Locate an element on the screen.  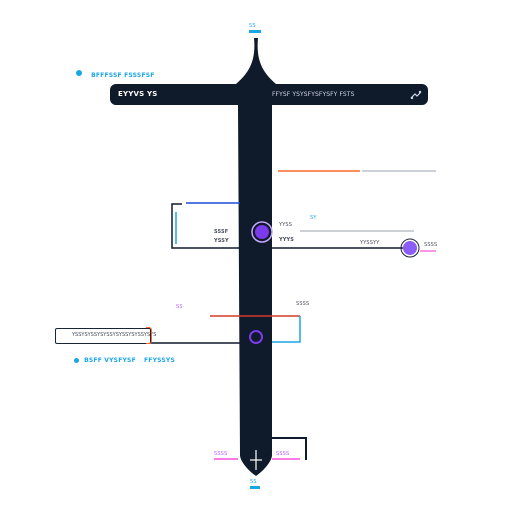
bottom-left-tag: SSSS is located at coordinates (221, 454).